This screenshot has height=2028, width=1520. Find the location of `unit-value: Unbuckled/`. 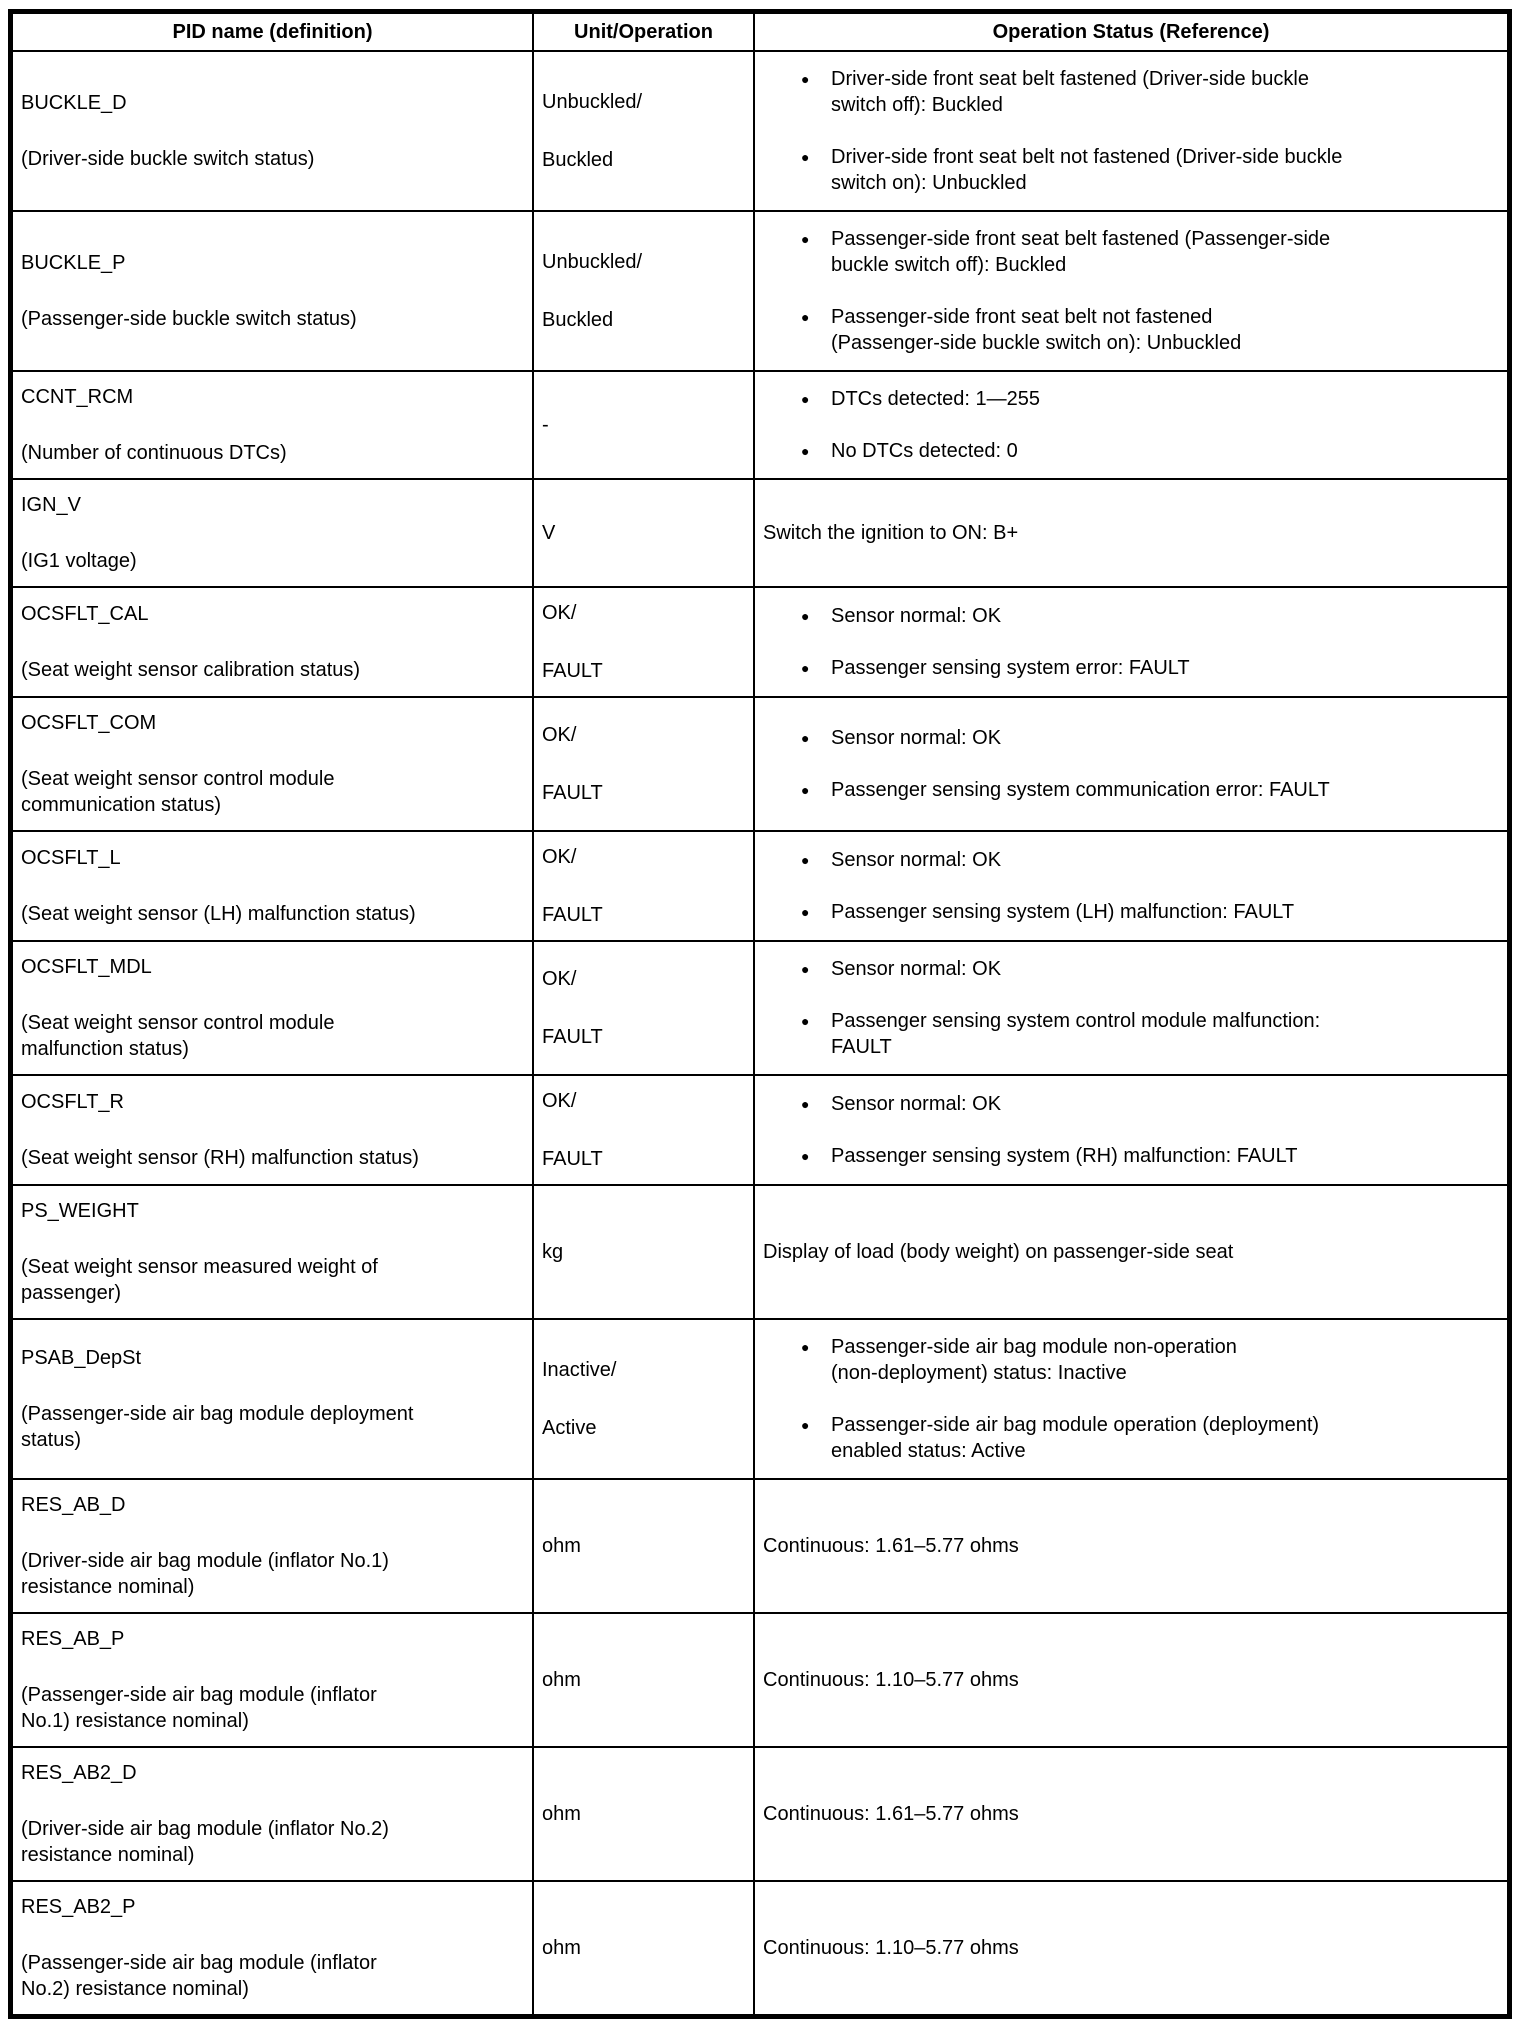

unit-value: Unbuckled/ is located at coordinates (592, 262).